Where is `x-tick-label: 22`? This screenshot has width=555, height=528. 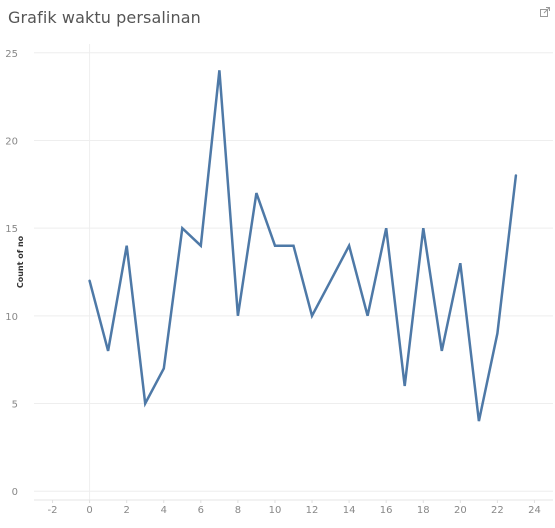
x-tick-label: 22 is located at coordinates (497, 510).